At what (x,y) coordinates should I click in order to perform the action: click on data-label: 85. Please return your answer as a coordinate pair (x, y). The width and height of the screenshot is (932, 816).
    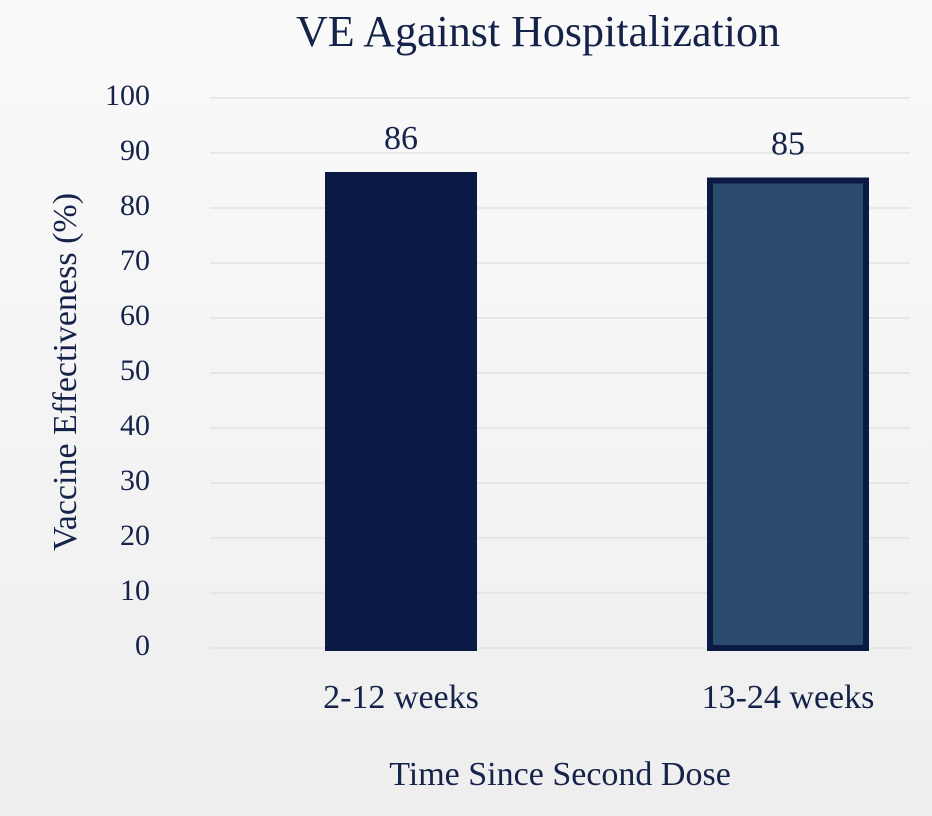
    Looking at the image, I should click on (788, 143).